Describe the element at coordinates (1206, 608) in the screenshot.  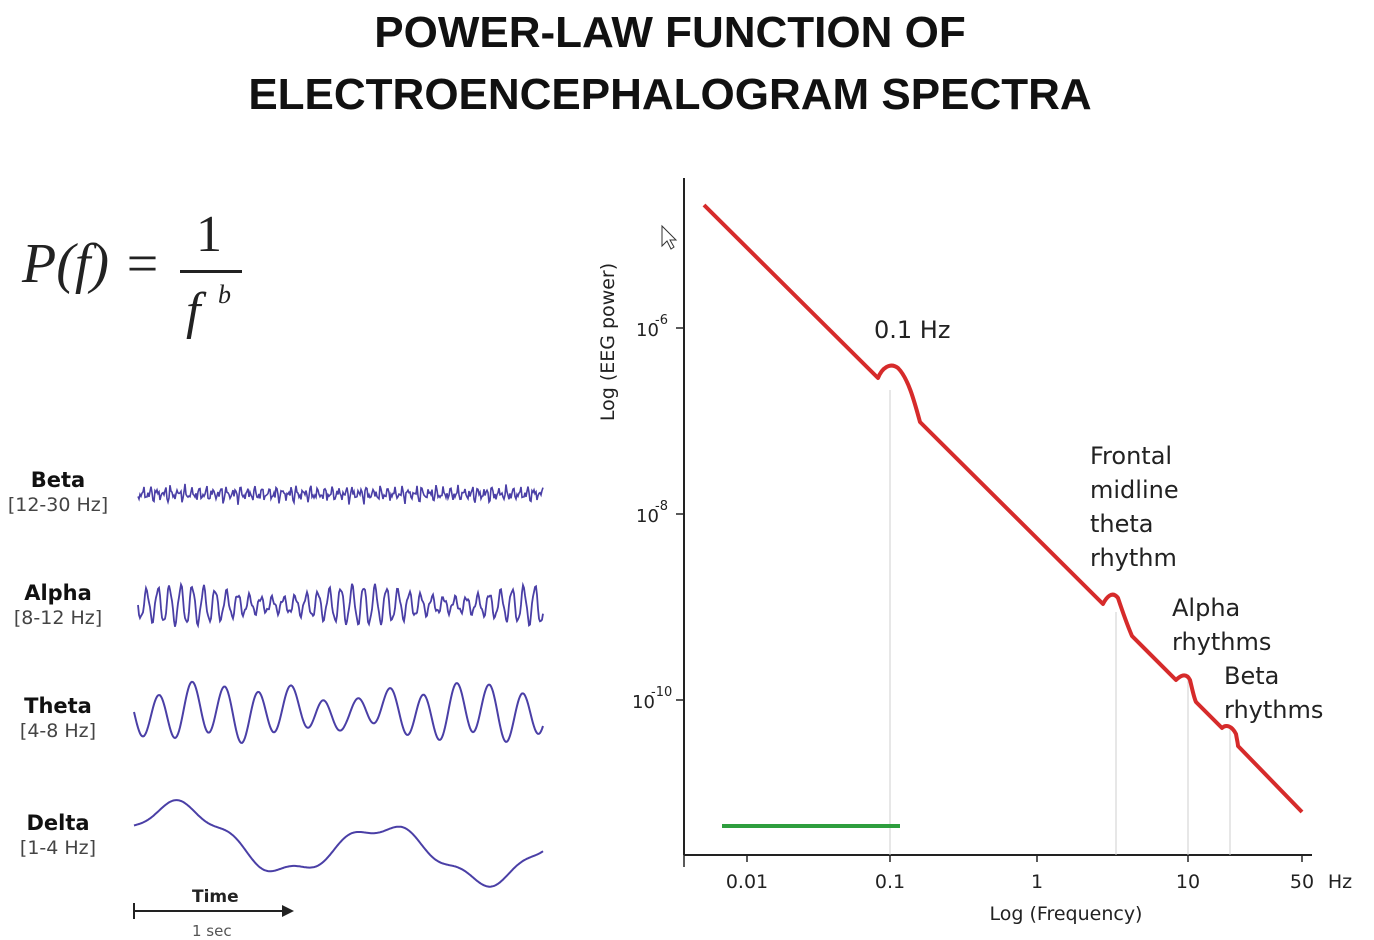
I see `annotation-alpha-line1: Alpha` at that location.